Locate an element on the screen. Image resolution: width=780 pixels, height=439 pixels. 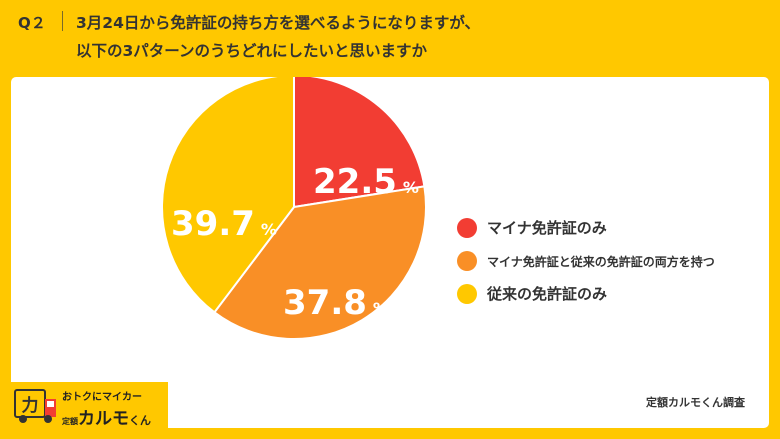
question-text-line1: 3月24日から免許証の持ち方を選べるようになりますが、 is located at coordinates (278, 23).